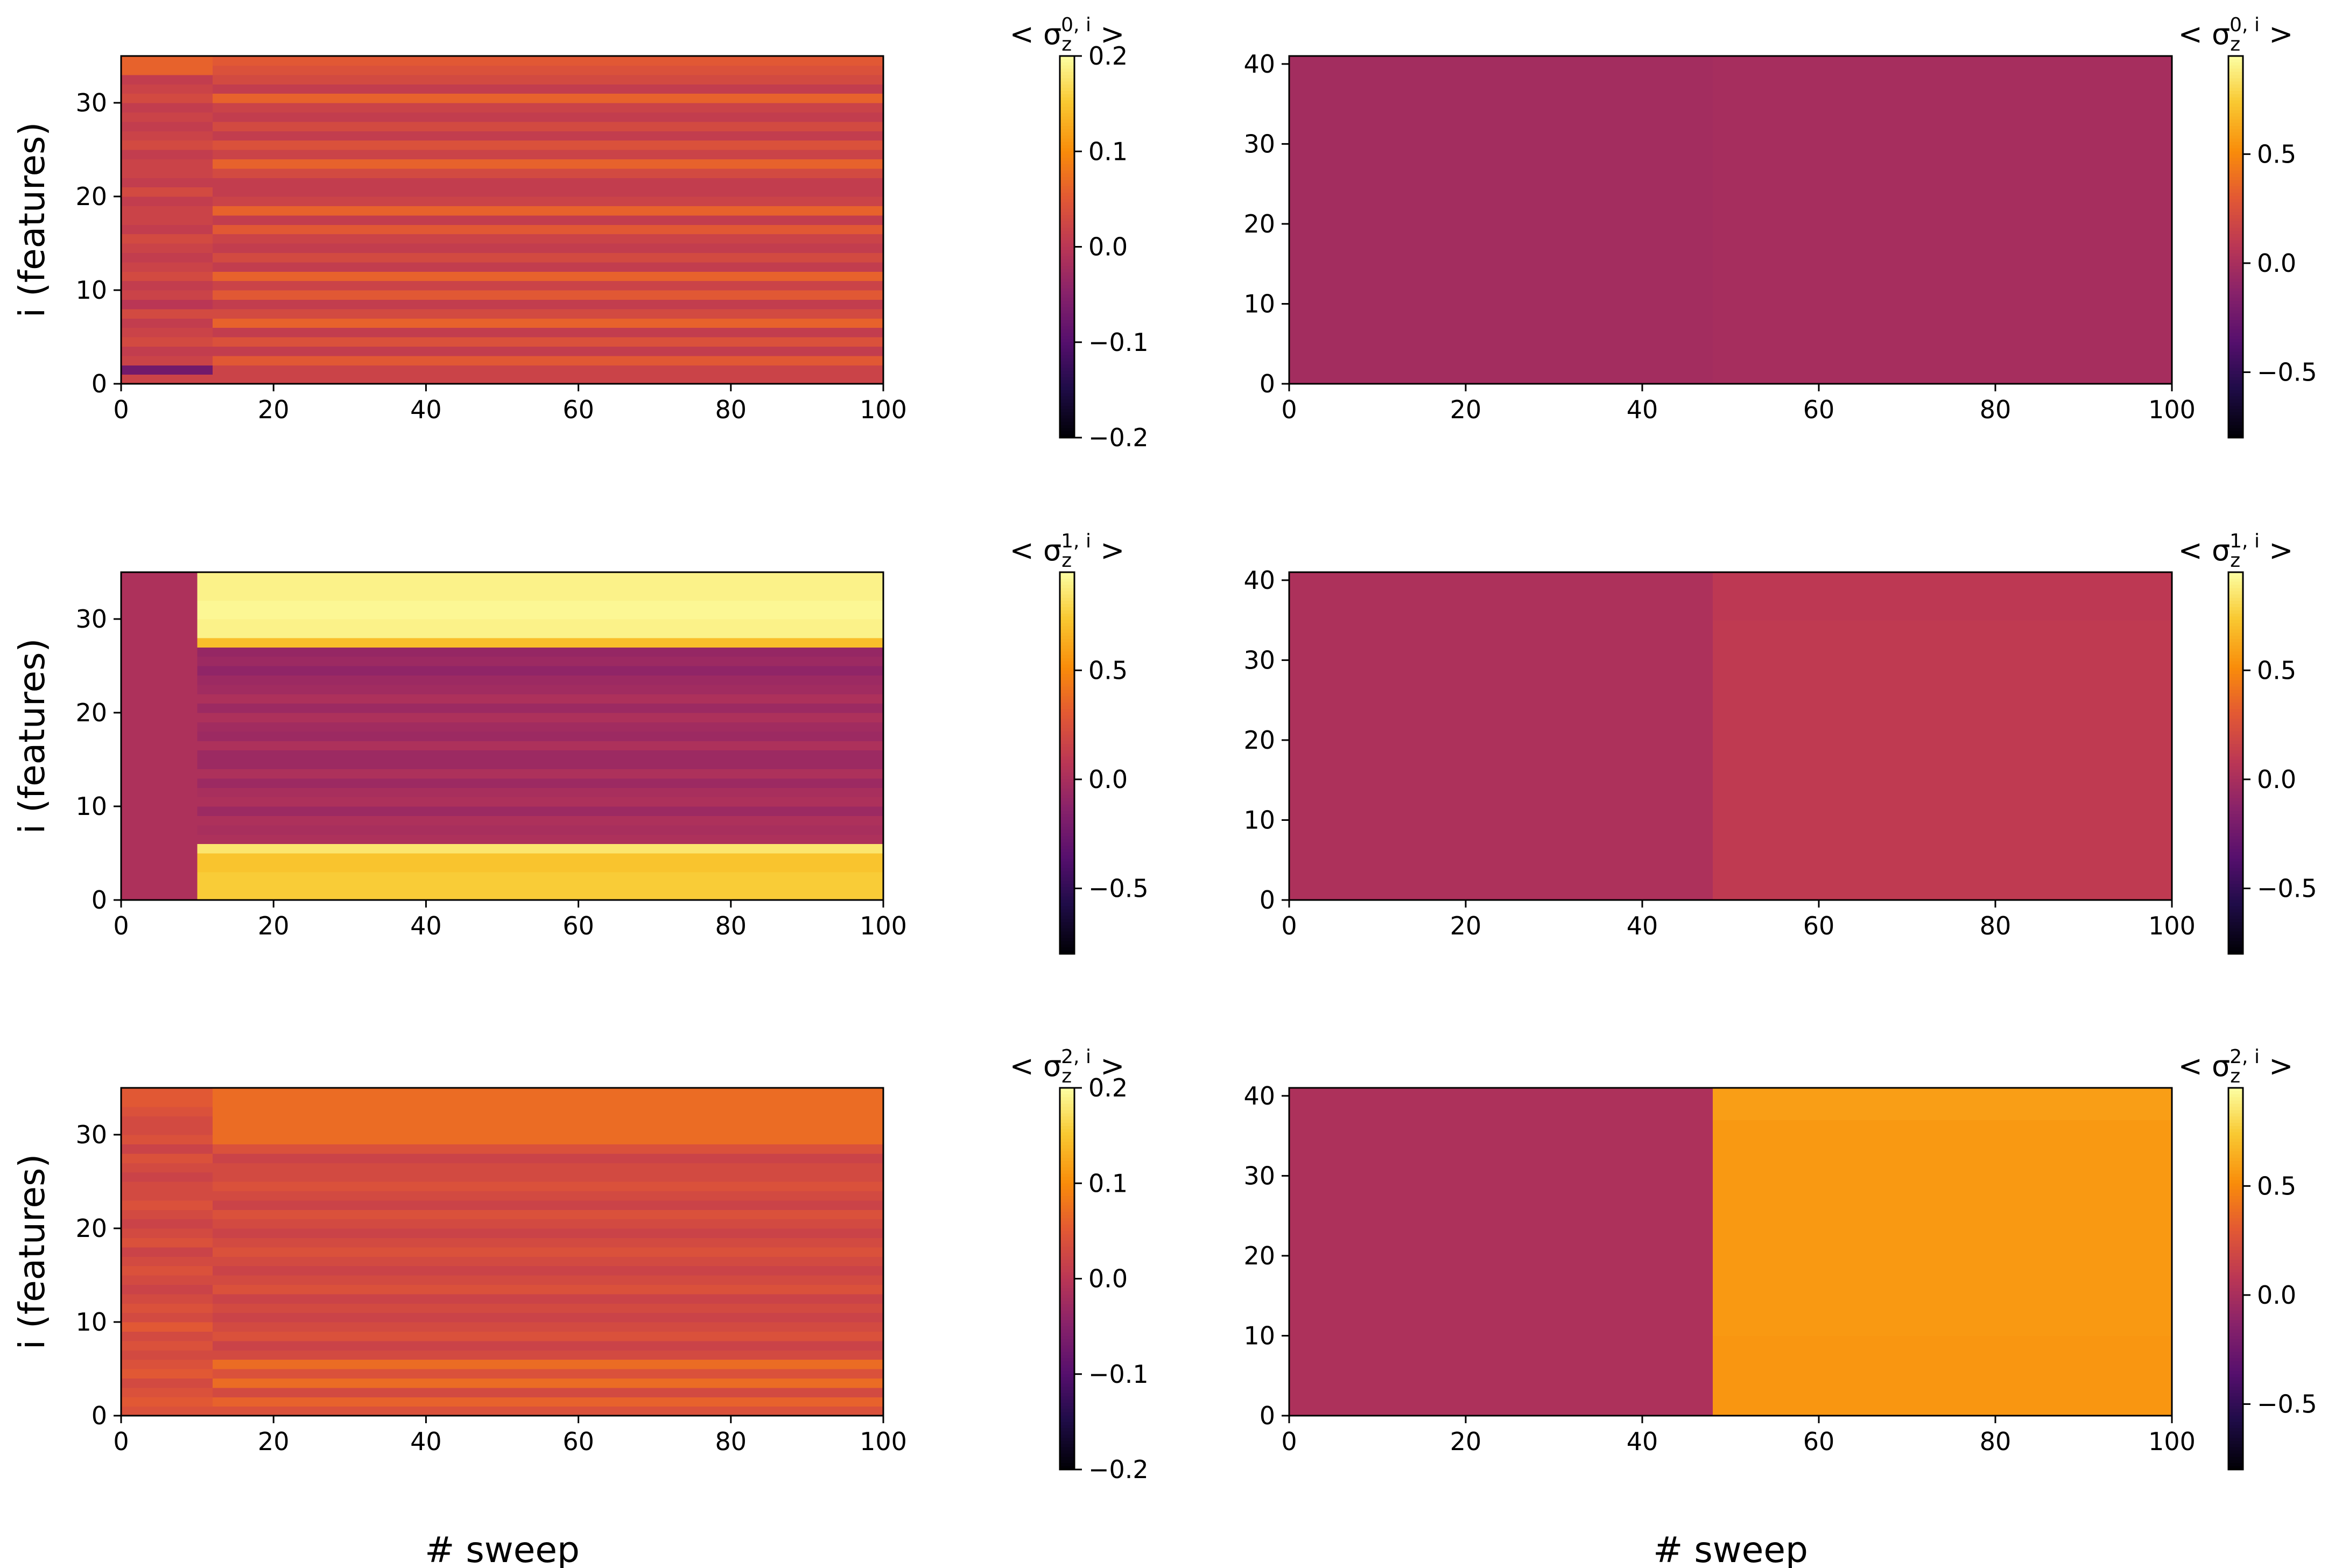  I want to click on y-tick-label: 0, so click(99, 900).